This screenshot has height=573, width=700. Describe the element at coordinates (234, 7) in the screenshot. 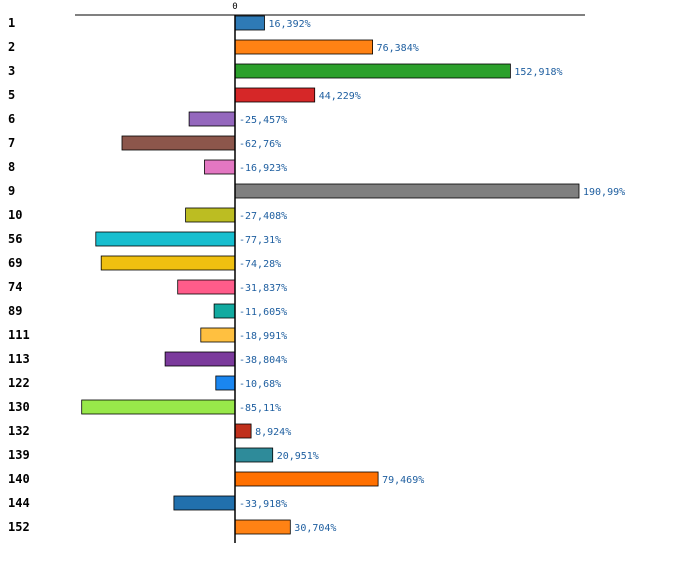

I see `zero-tick-label: 0` at that location.